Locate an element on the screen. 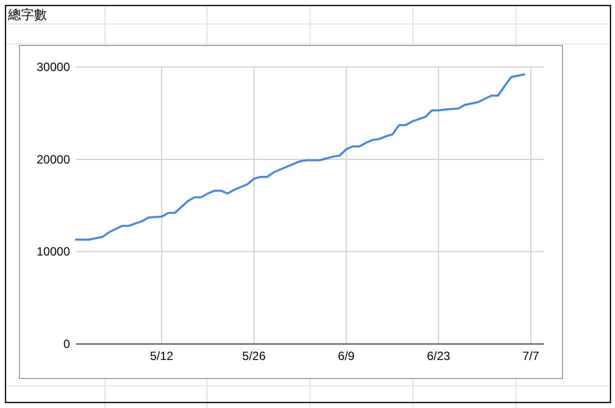  x-tick-label: 5/12 is located at coordinates (162, 356).